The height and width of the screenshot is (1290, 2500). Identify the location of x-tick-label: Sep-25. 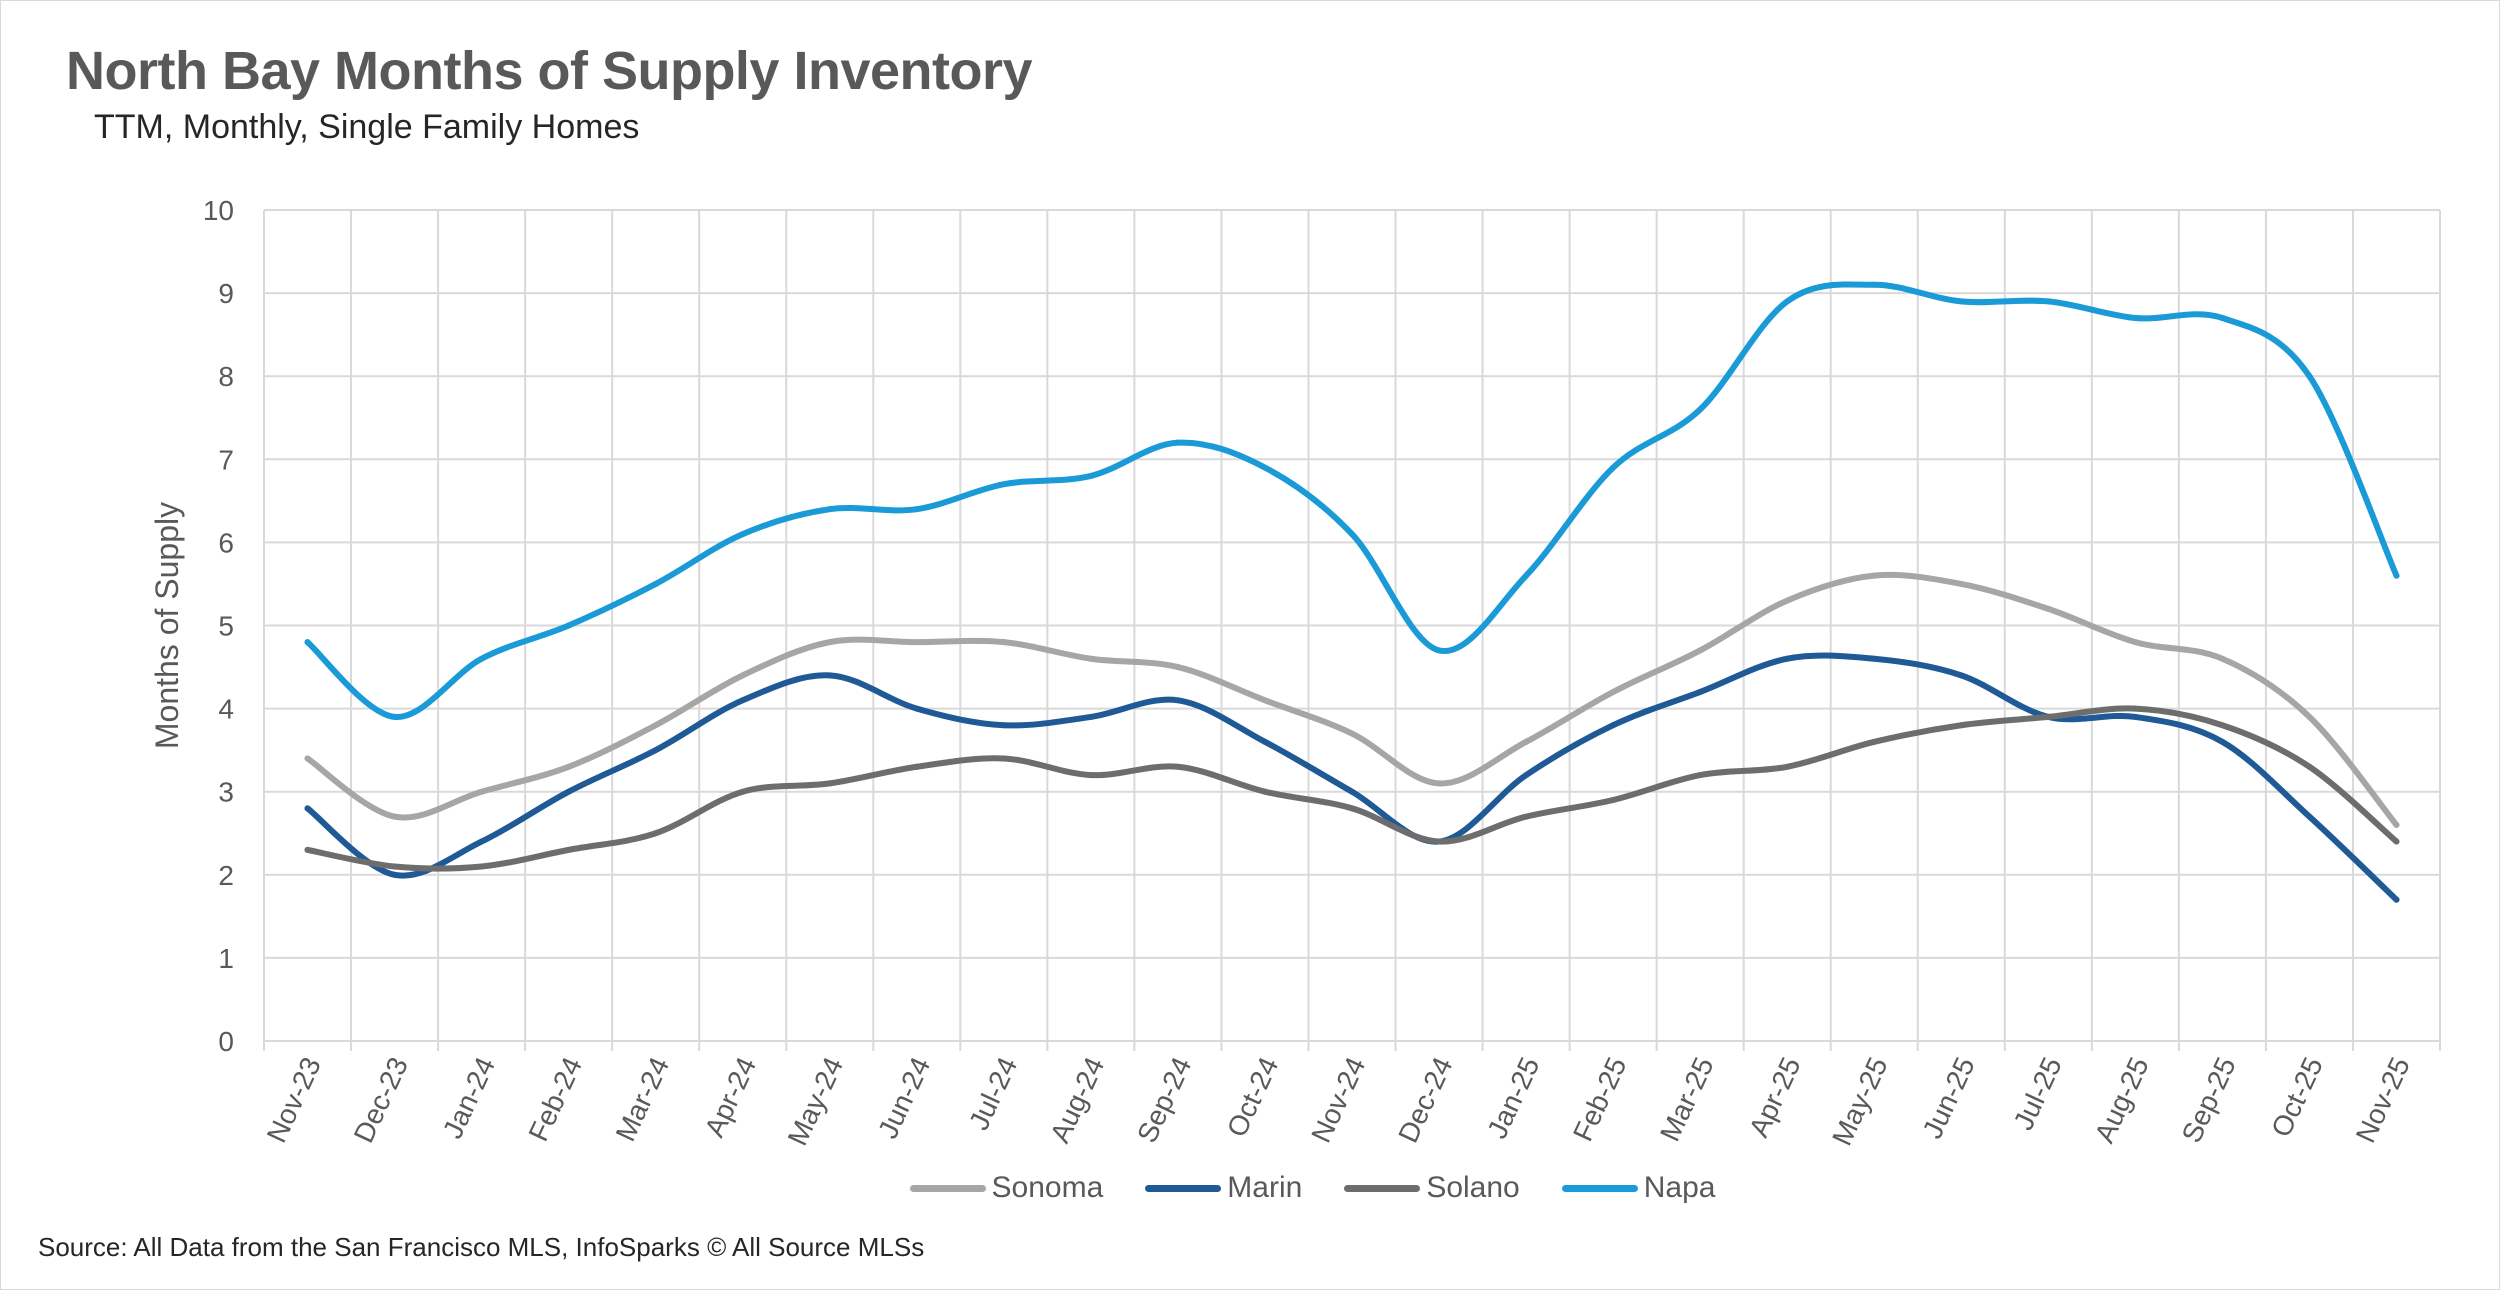
(2209, 1099).